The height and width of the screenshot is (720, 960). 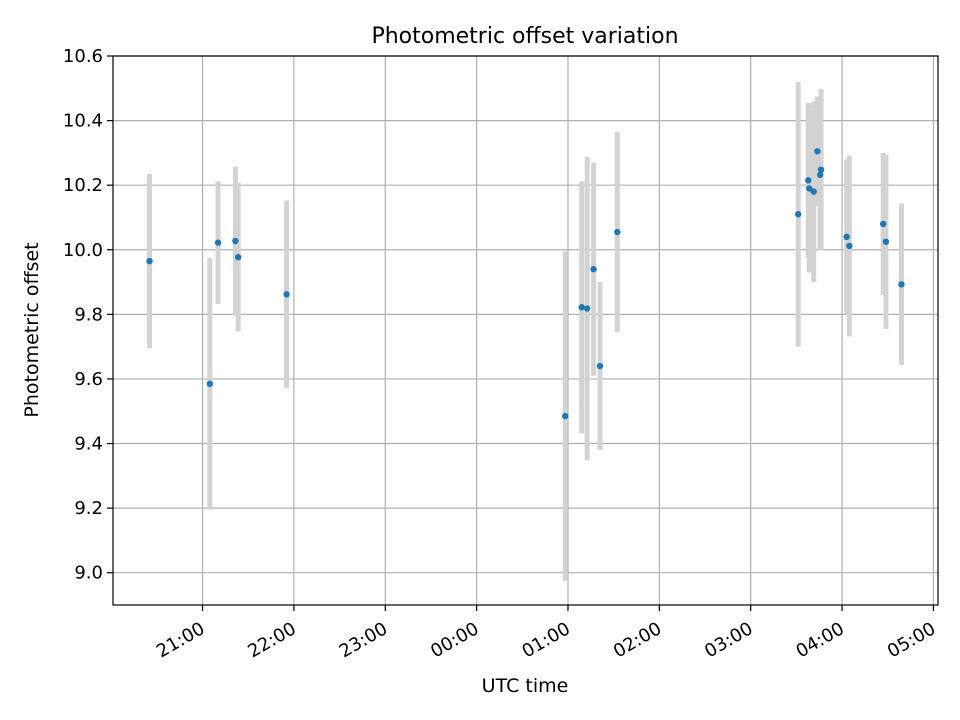 What do you see at coordinates (88, 573) in the screenshot?
I see `y-tick-label: 9.0` at bounding box center [88, 573].